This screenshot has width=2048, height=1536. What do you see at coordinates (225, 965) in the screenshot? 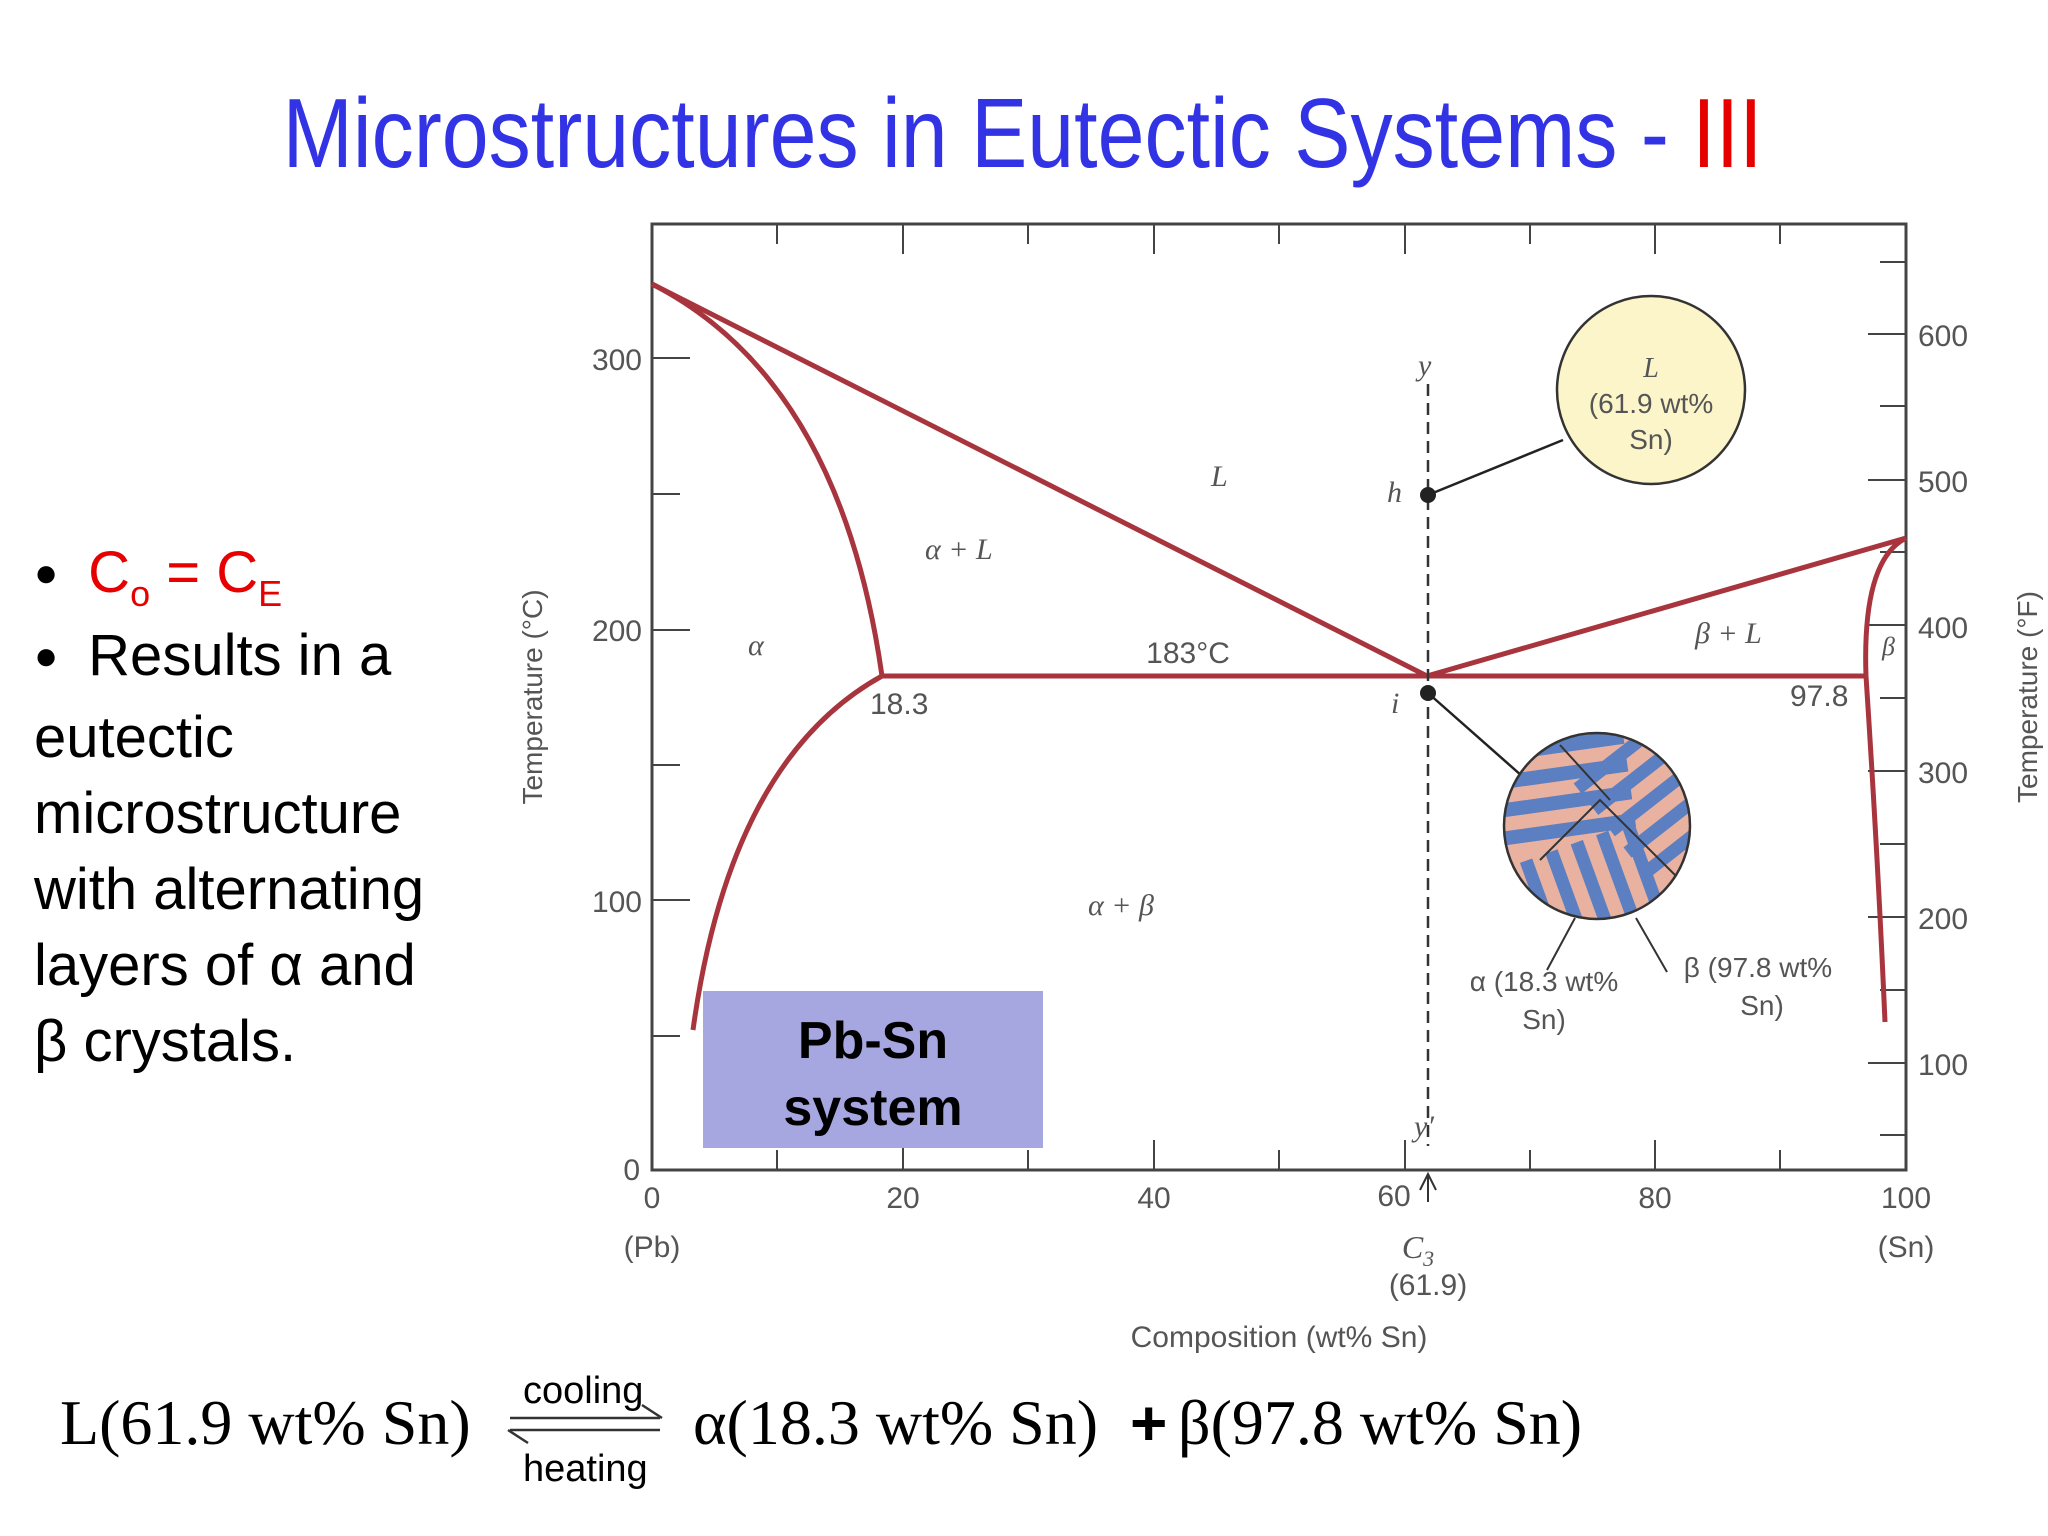
I see `bullet-results-line-5: layers of α and` at bounding box center [225, 965].